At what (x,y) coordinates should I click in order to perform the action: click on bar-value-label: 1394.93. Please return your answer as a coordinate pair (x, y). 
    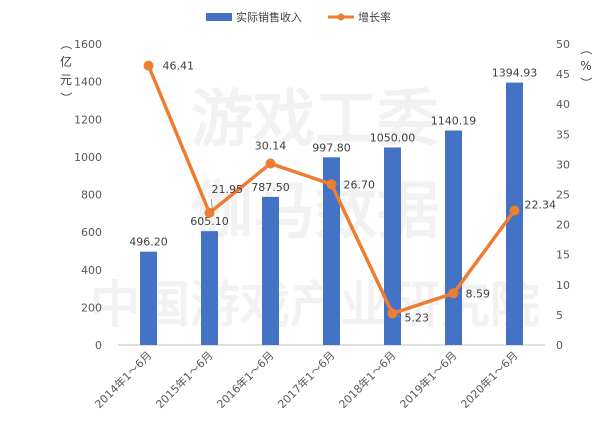
    Looking at the image, I should click on (515, 73).